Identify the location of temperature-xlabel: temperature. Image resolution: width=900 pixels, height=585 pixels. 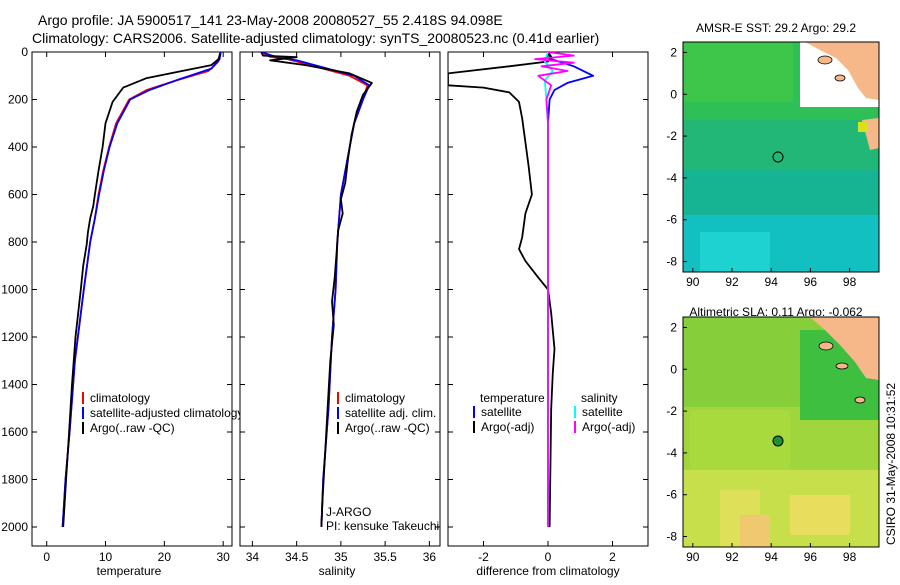
(129, 571).